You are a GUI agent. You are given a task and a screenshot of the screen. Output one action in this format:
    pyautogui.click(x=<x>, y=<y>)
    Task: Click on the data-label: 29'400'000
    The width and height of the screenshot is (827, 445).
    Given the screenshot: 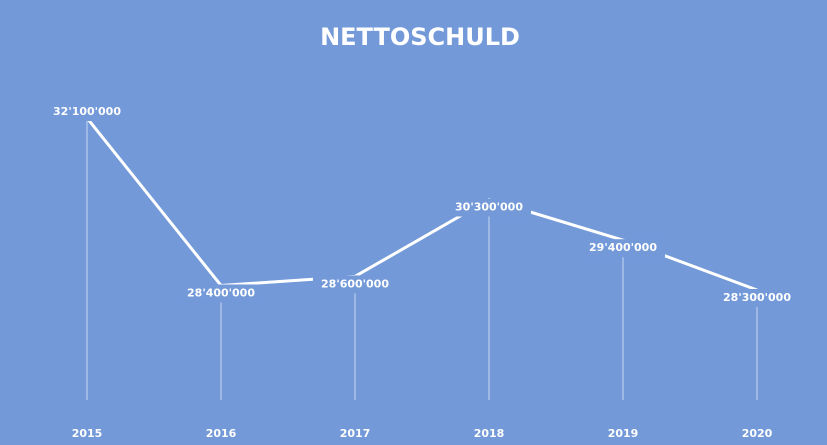 What is the action you would take?
    pyautogui.click(x=623, y=247)
    